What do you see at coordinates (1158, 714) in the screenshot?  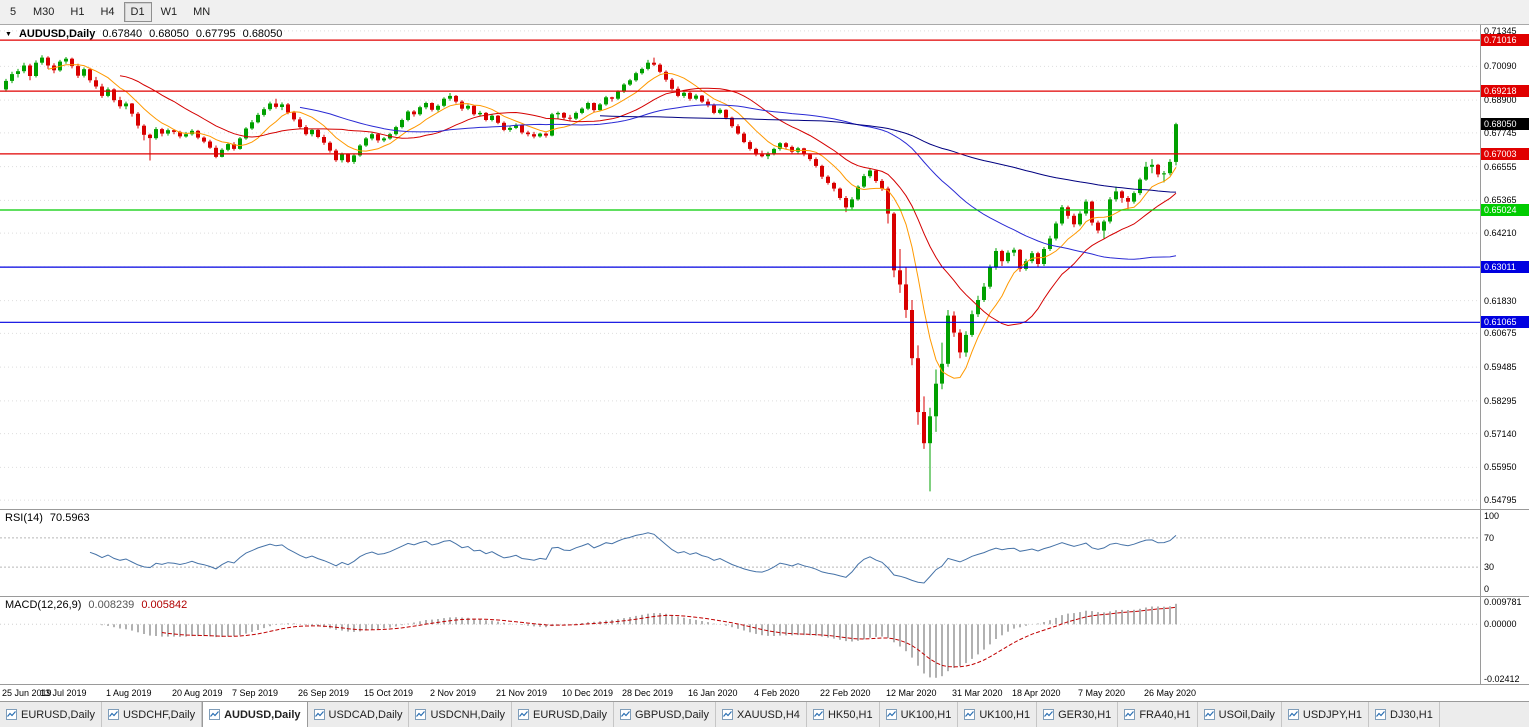 I see `chart-tab-fra40-h1: FRA40,H1` at bounding box center [1158, 714].